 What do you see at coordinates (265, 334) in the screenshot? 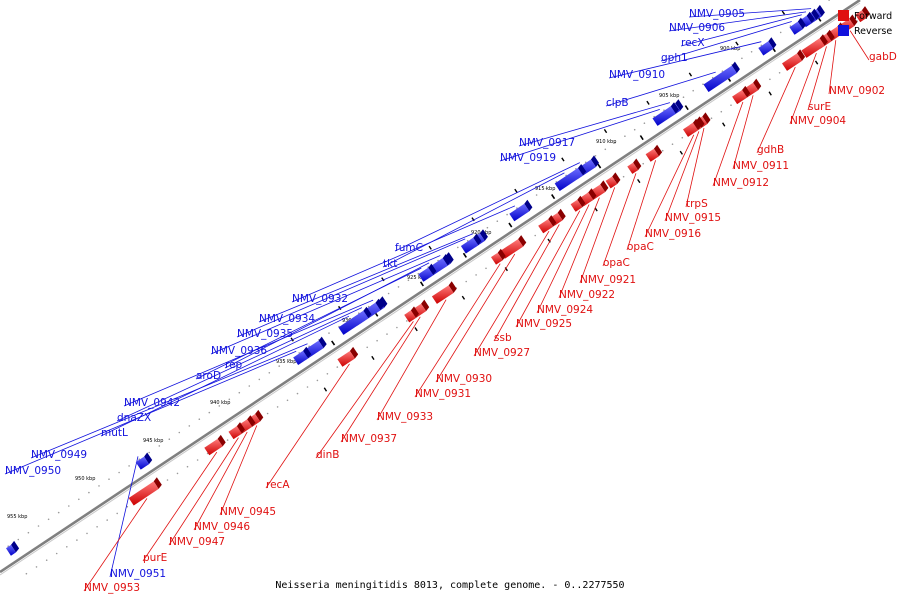
I see `gene-label: NMV_0935` at bounding box center [265, 334].